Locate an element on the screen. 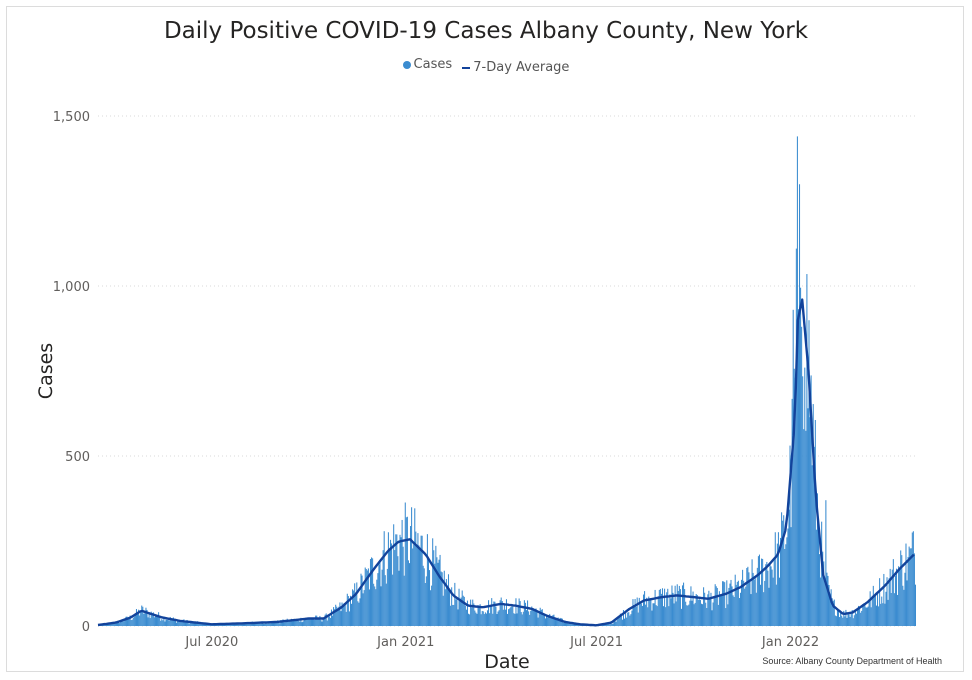  legend-item-7day-average: 7-Day Average is located at coordinates (515, 67).